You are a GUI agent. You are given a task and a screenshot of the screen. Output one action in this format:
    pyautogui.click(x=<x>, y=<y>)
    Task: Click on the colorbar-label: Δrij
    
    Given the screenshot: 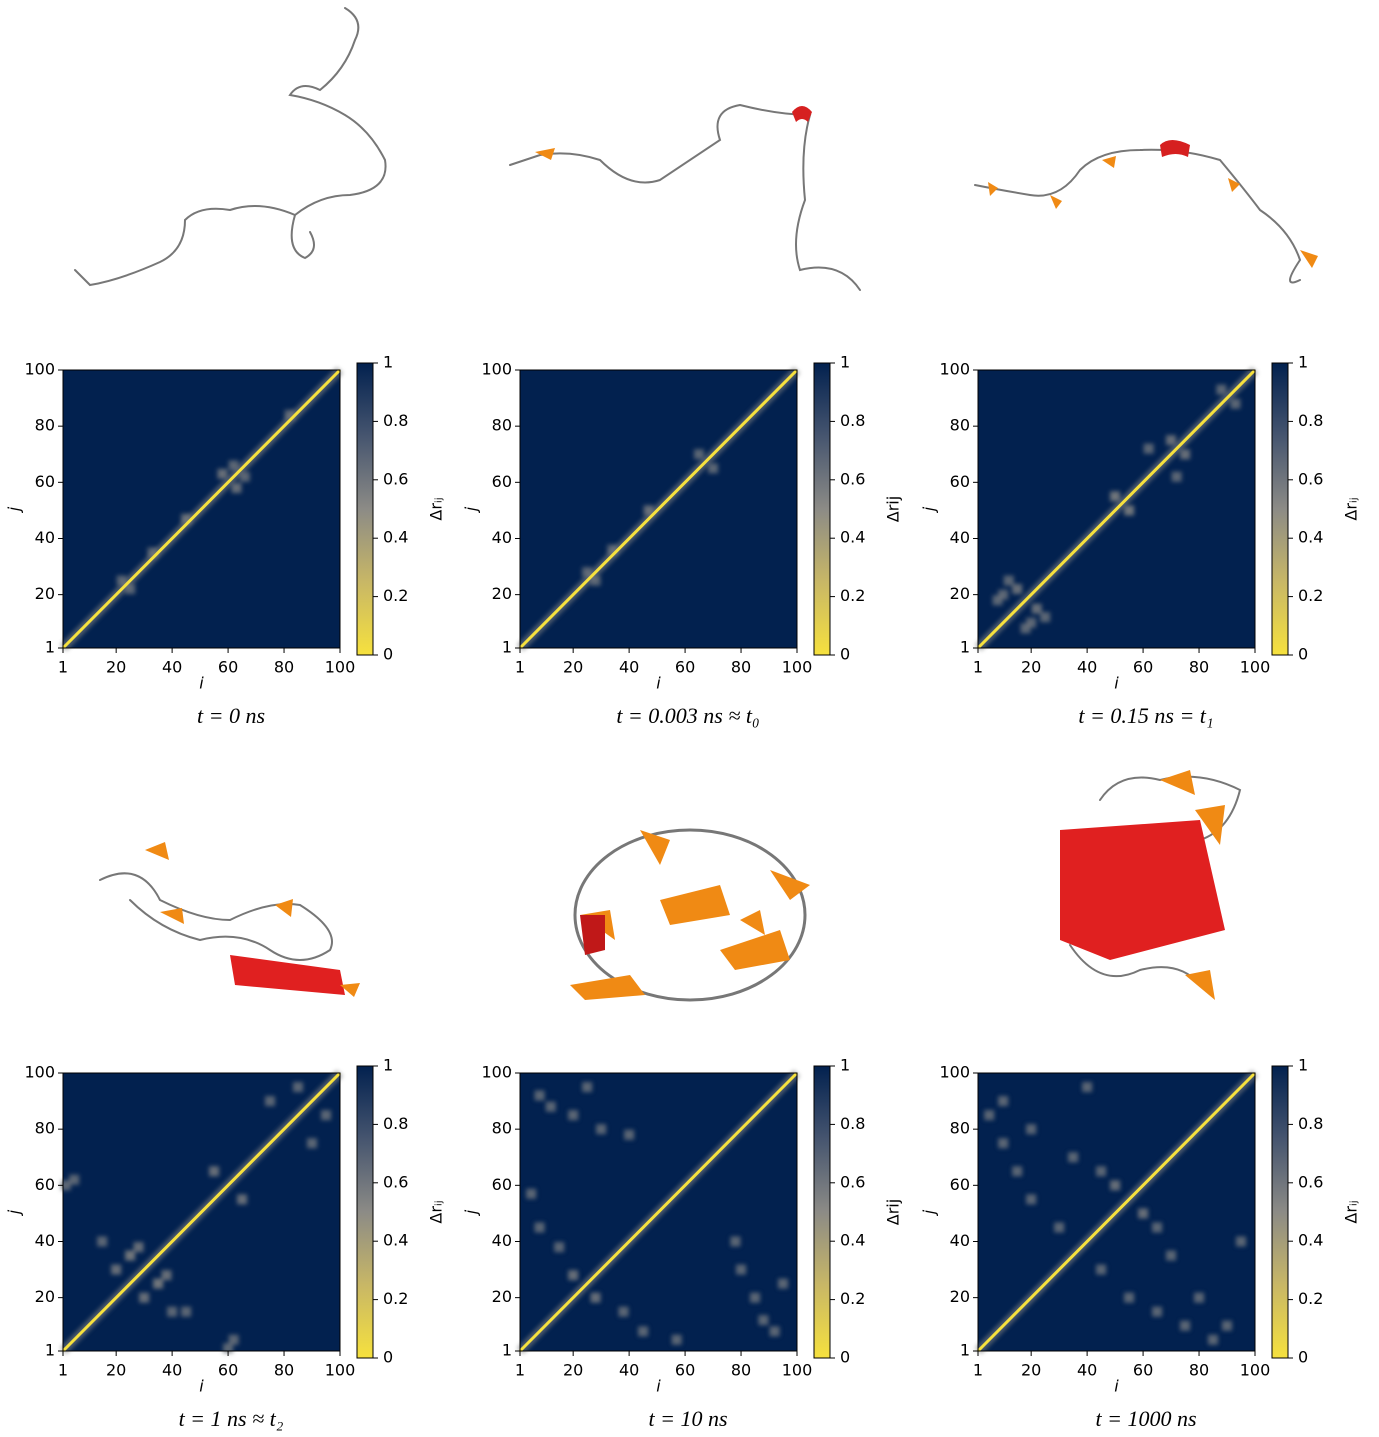 What is the action you would take?
    pyautogui.click(x=893, y=1212)
    